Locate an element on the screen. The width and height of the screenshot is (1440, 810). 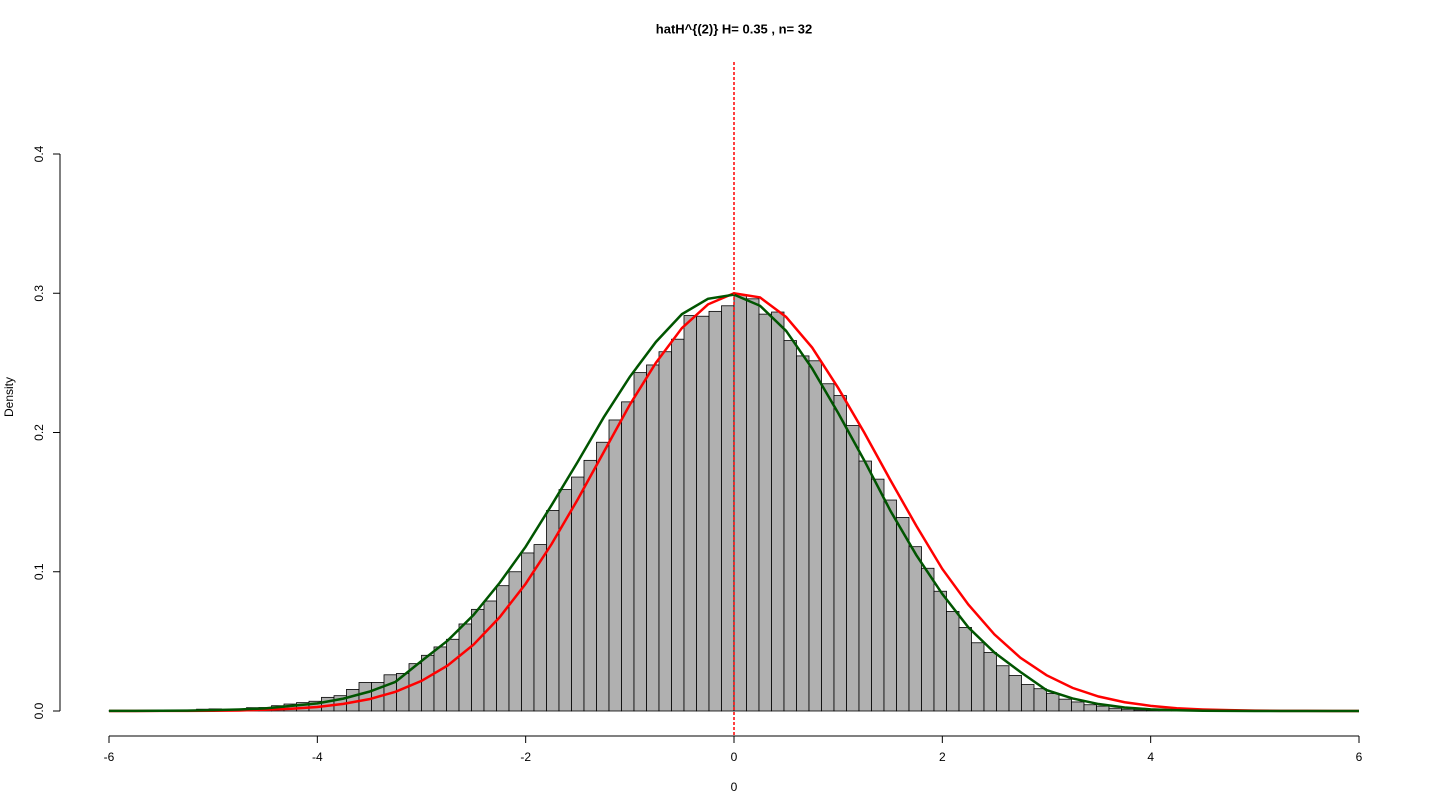
x-tick-label: 4 is located at coordinates (1150, 757).